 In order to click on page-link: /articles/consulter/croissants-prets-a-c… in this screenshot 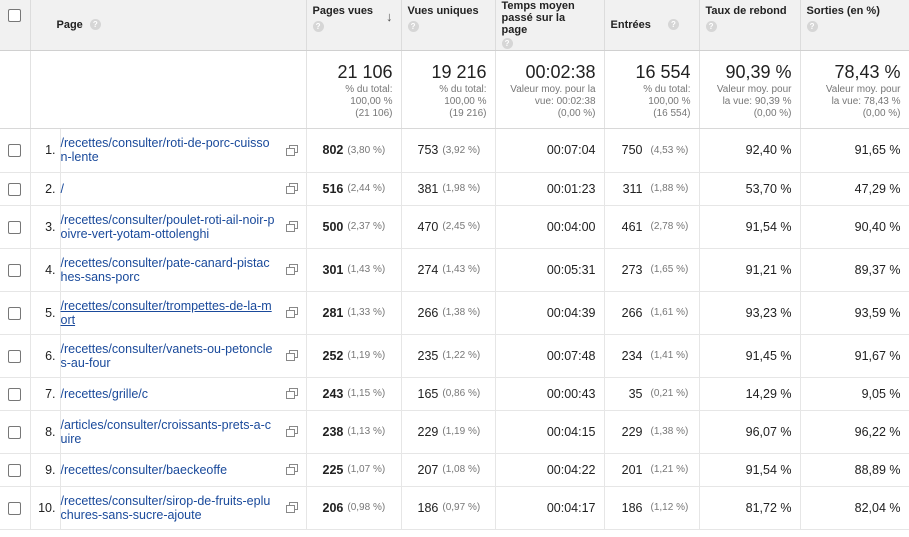, I will do `click(165, 431)`.